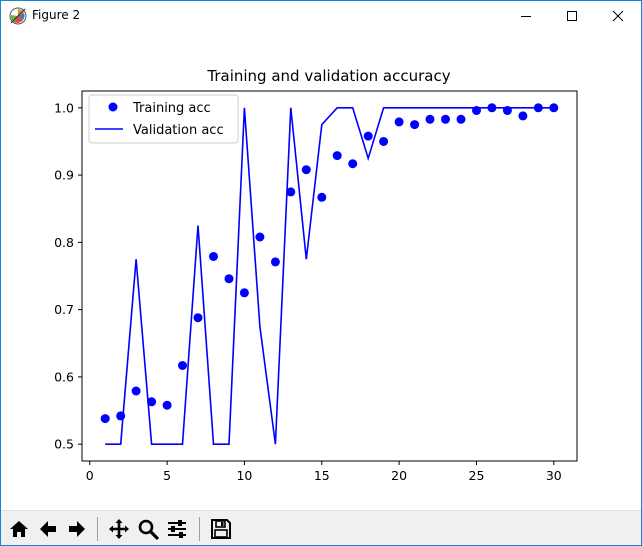 This screenshot has height=546, width=642. I want to click on home-icon, so click(19, 529).